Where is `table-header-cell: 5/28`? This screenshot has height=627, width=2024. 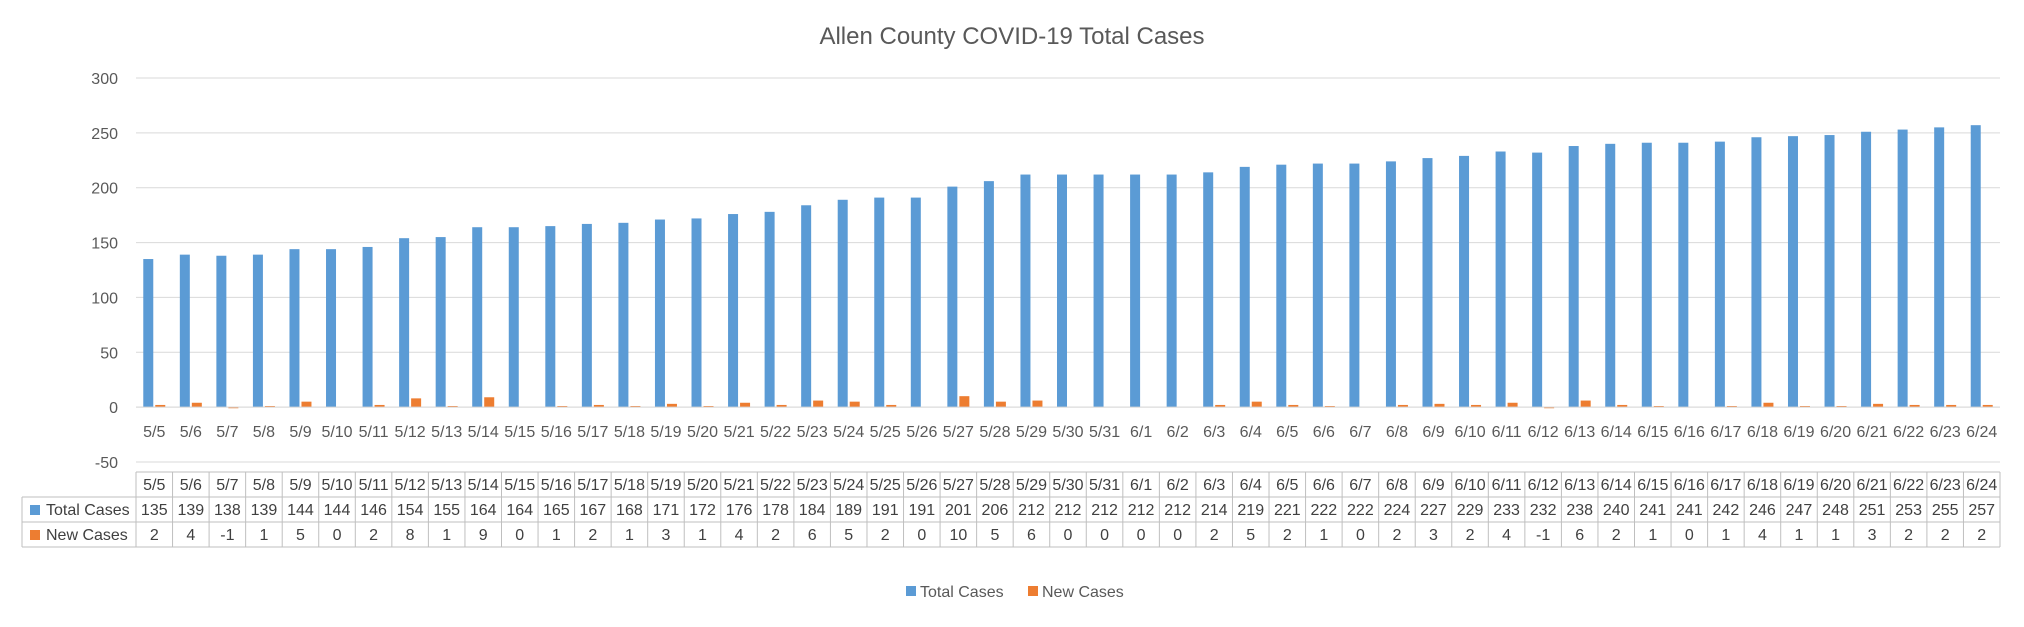 table-header-cell: 5/28 is located at coordinates (994, 485).